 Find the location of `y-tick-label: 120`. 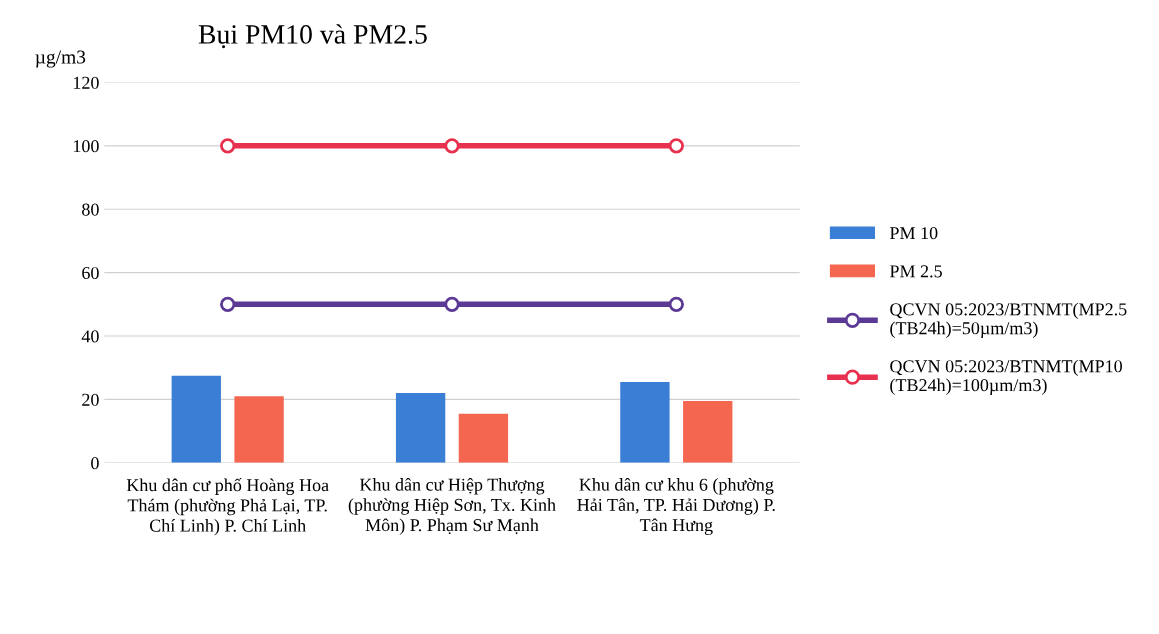

y-tick-label: 120 is located at coordinates (86, 82).